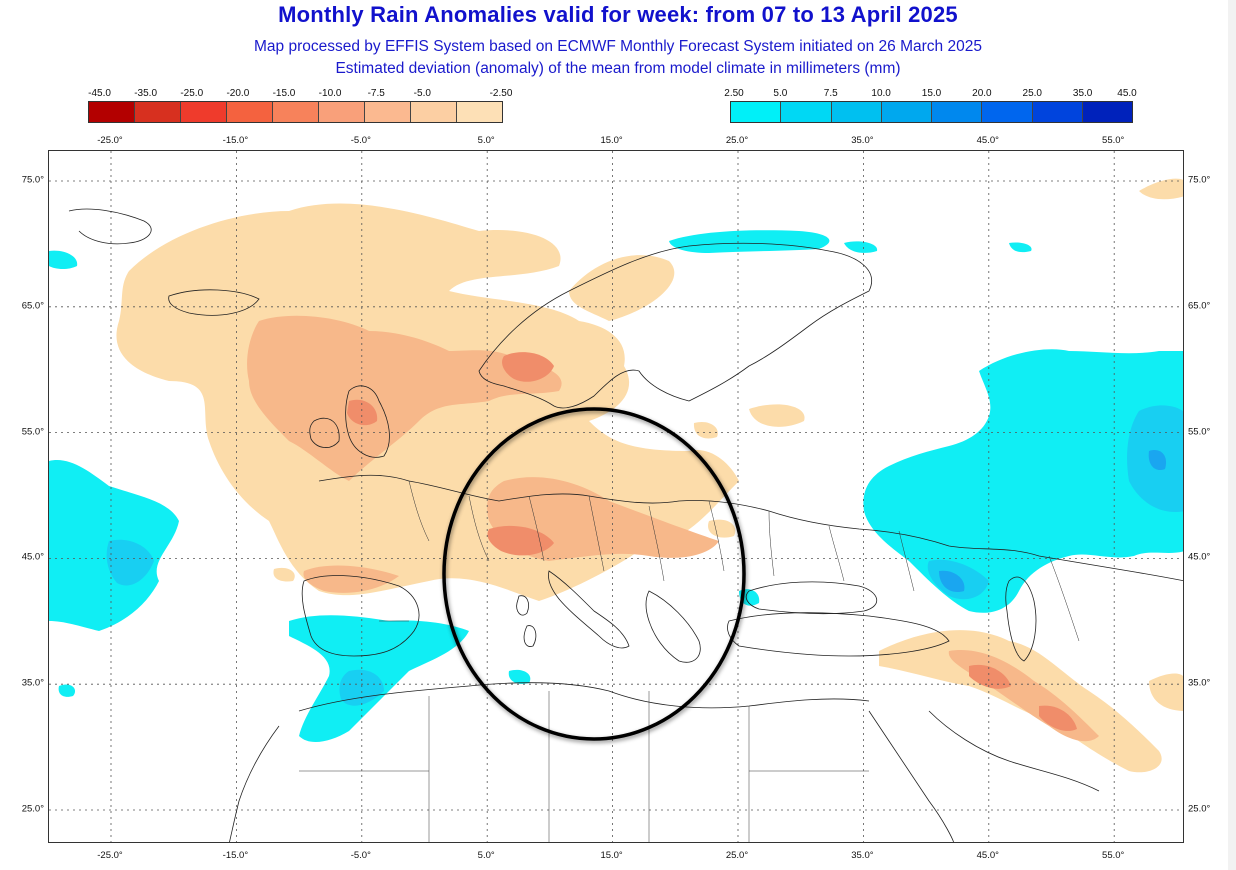  Describe the element at coordinates (1032, 93) in the screenshot. I see `colorbar-wet-tick-label: 25.0` at that location.